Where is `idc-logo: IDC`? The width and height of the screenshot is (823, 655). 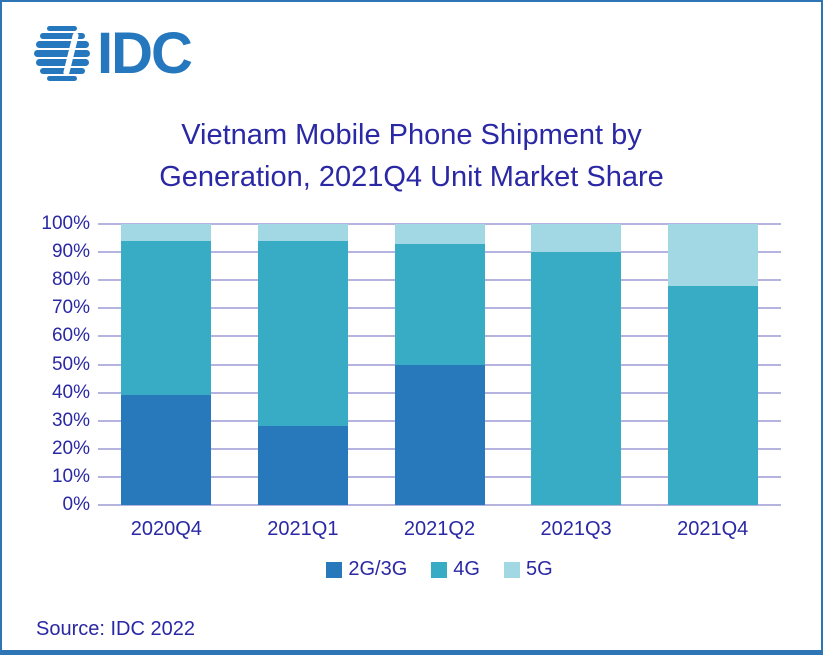
idc-logo: IDC is located at coordinates (113, 53).